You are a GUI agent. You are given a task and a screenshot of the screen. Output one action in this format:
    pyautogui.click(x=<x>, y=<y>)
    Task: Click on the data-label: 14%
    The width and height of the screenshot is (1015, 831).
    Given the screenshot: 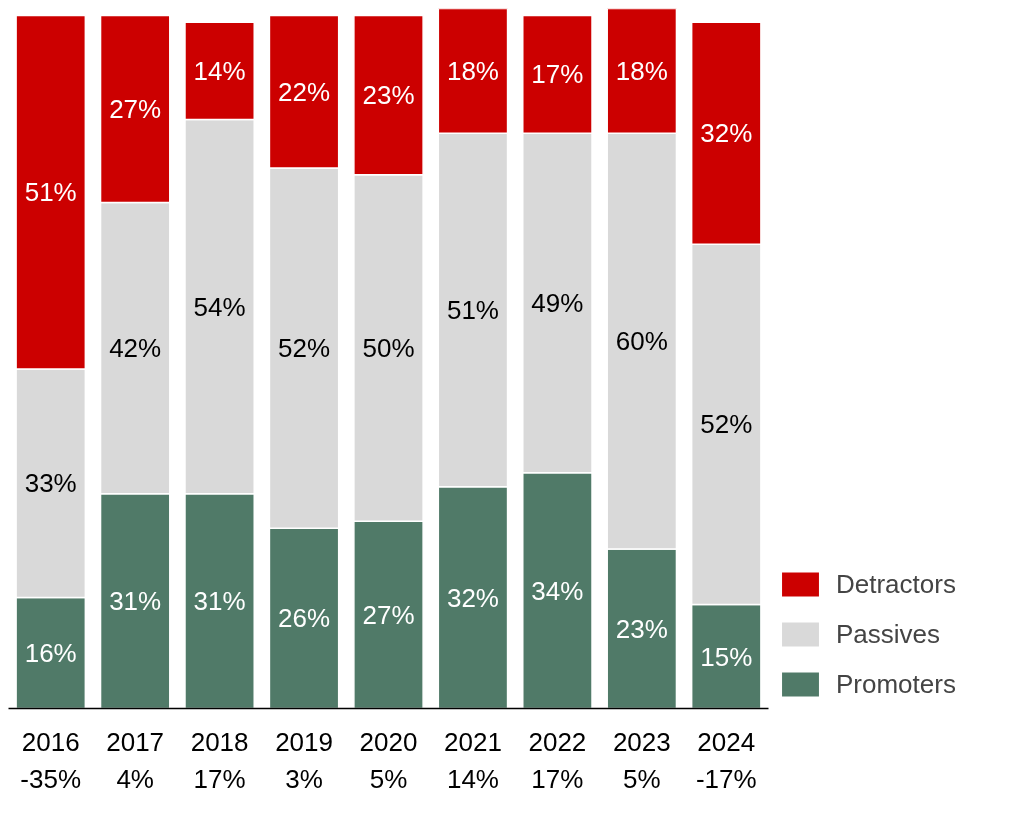 What is the action you would take?
    pyautogui.click(x=219, y=70)
    